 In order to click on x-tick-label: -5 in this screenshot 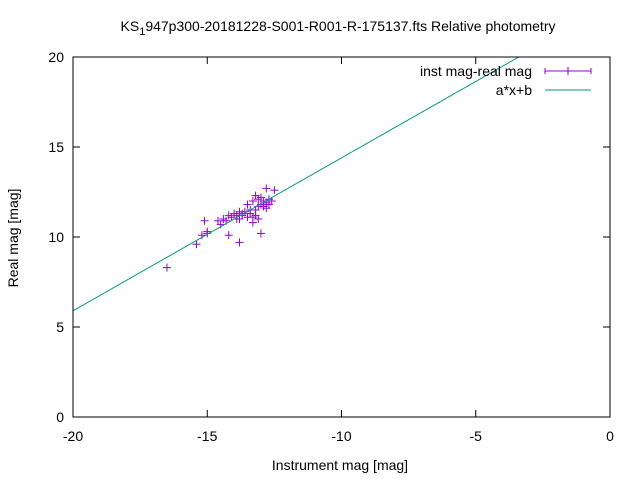, I will do `click(476, 436)`.